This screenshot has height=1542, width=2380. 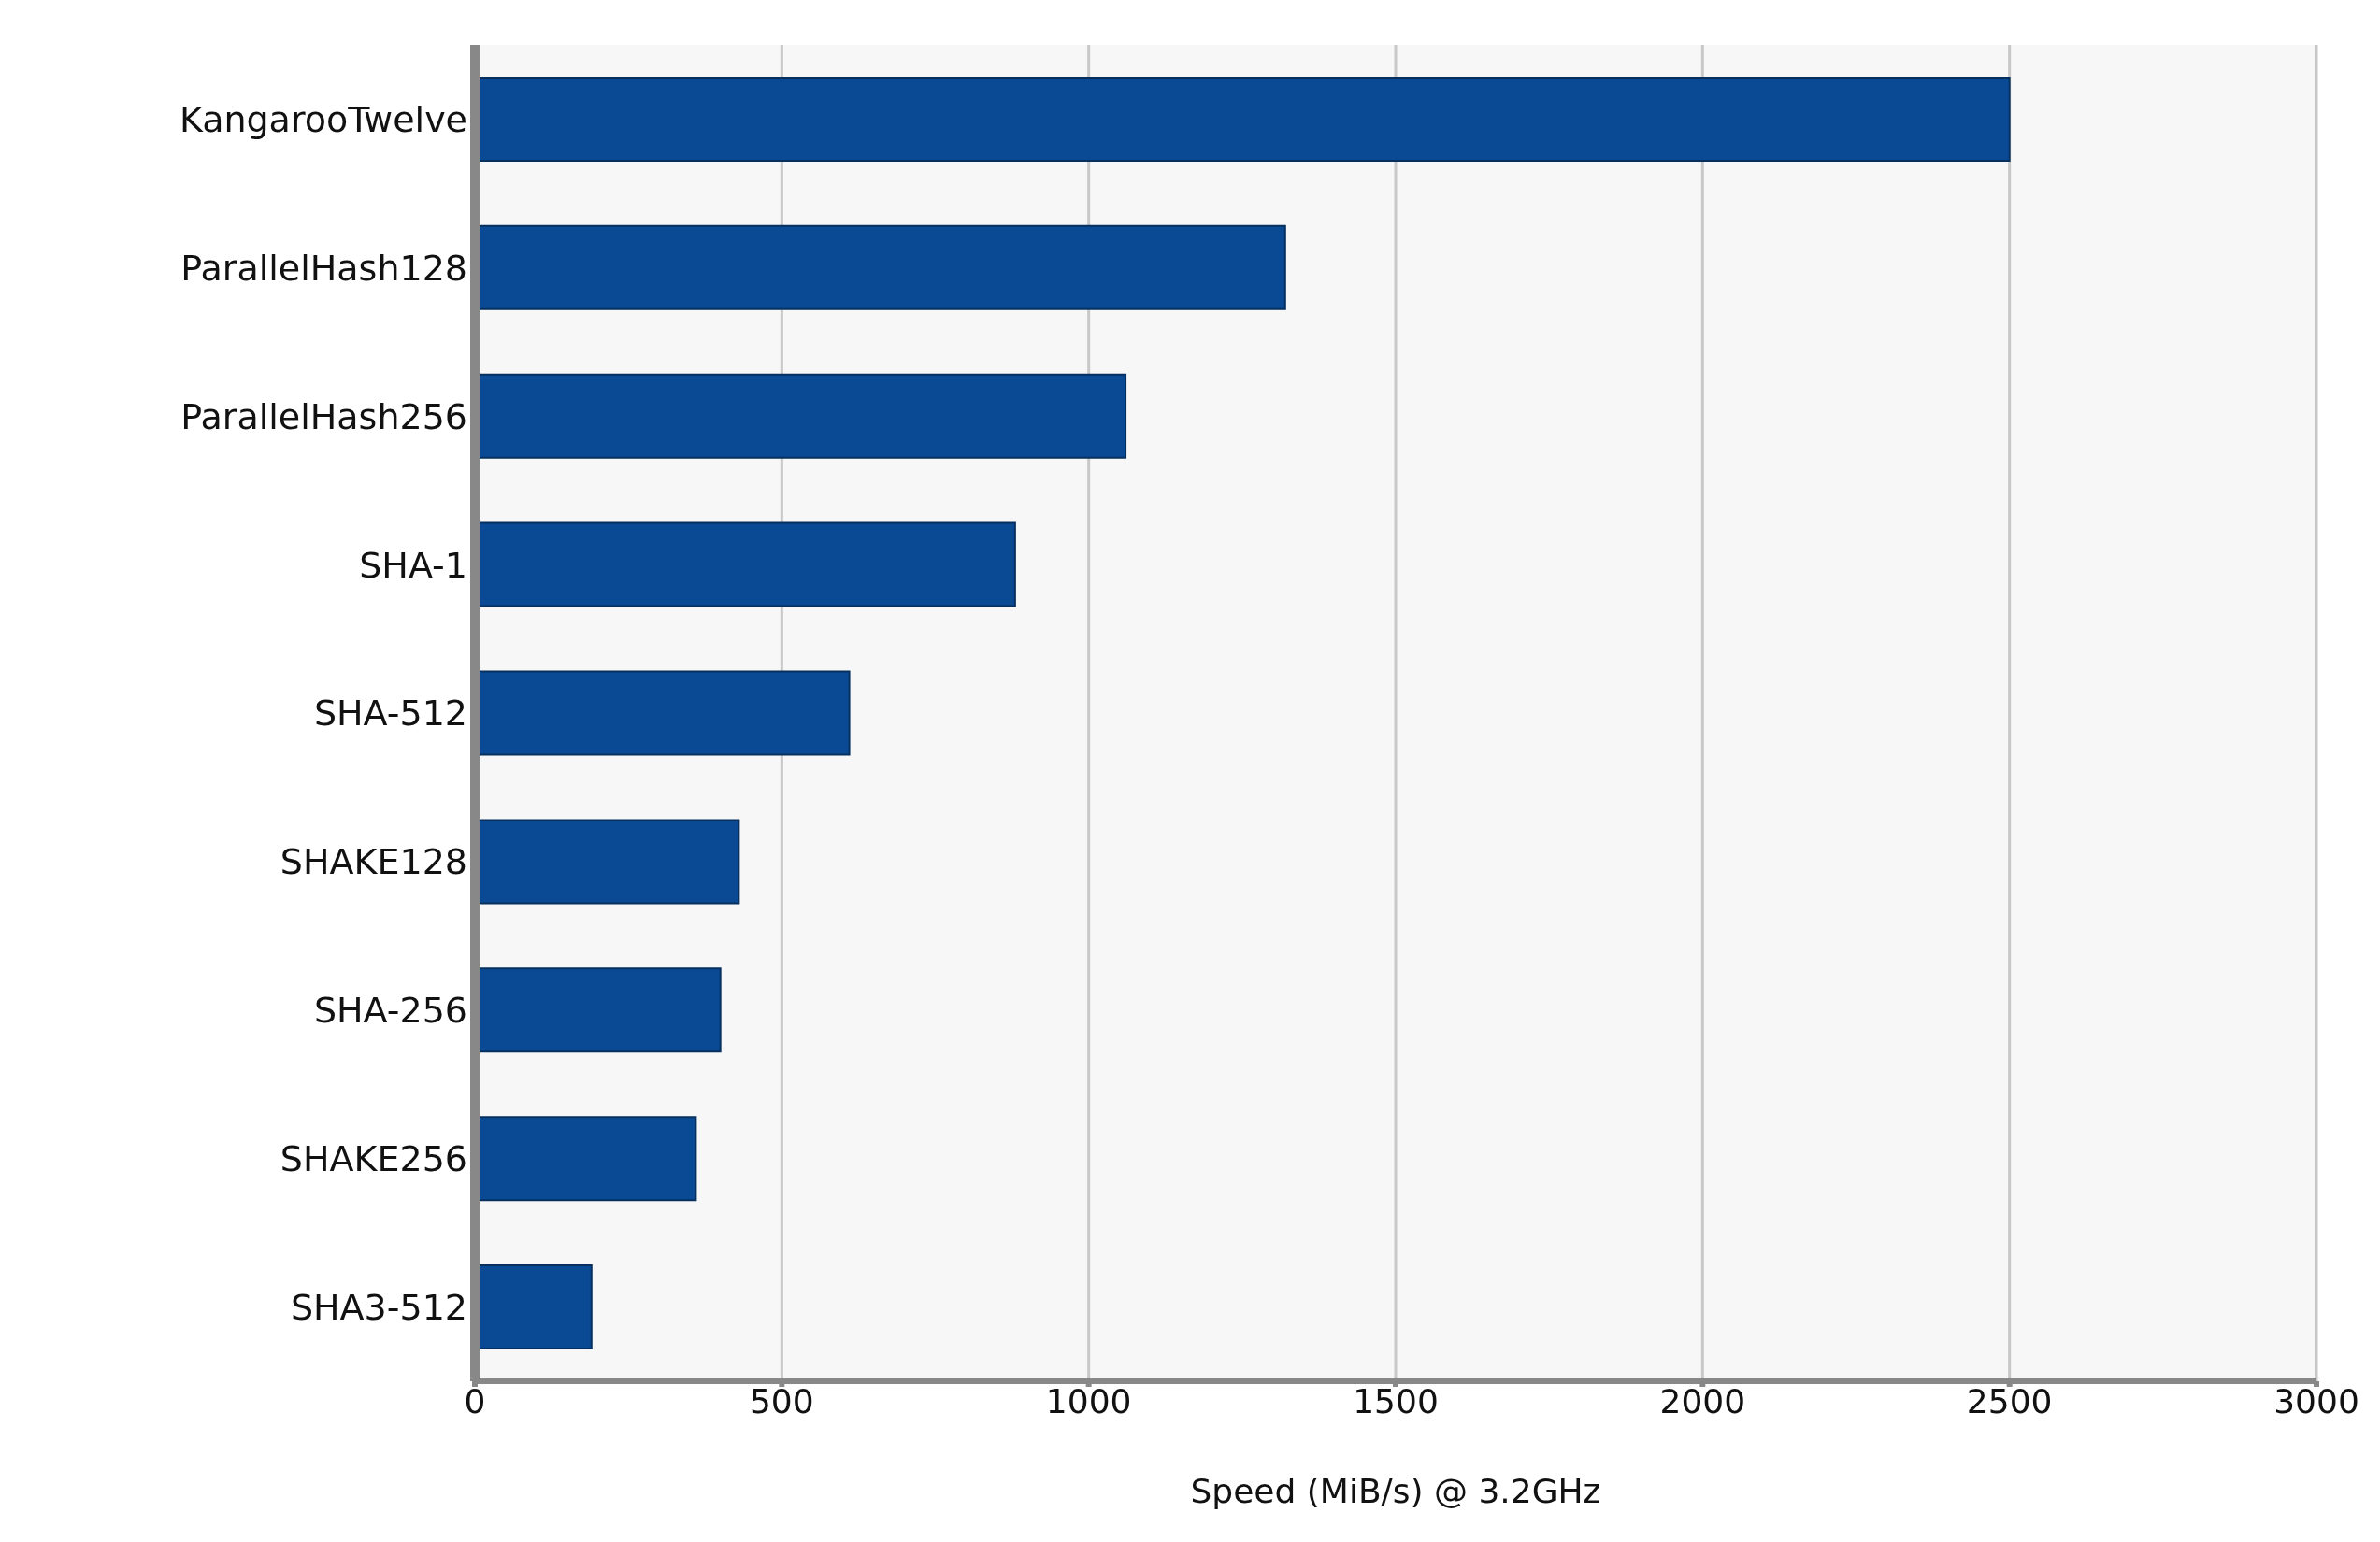 I want to click on y-tick-label: ParallelHash256, so click(x=323, y=416).